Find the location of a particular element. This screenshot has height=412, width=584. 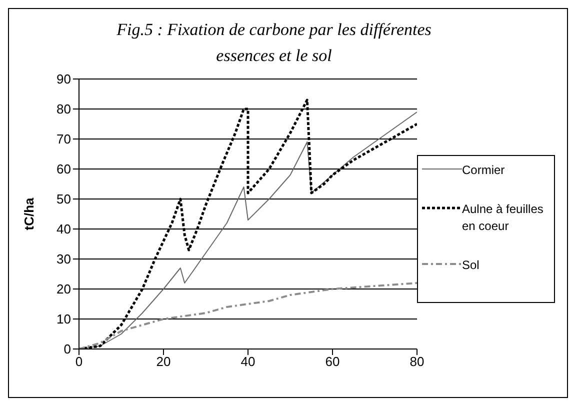

y-tick-label: 10 is located at coordinates (63, 319).